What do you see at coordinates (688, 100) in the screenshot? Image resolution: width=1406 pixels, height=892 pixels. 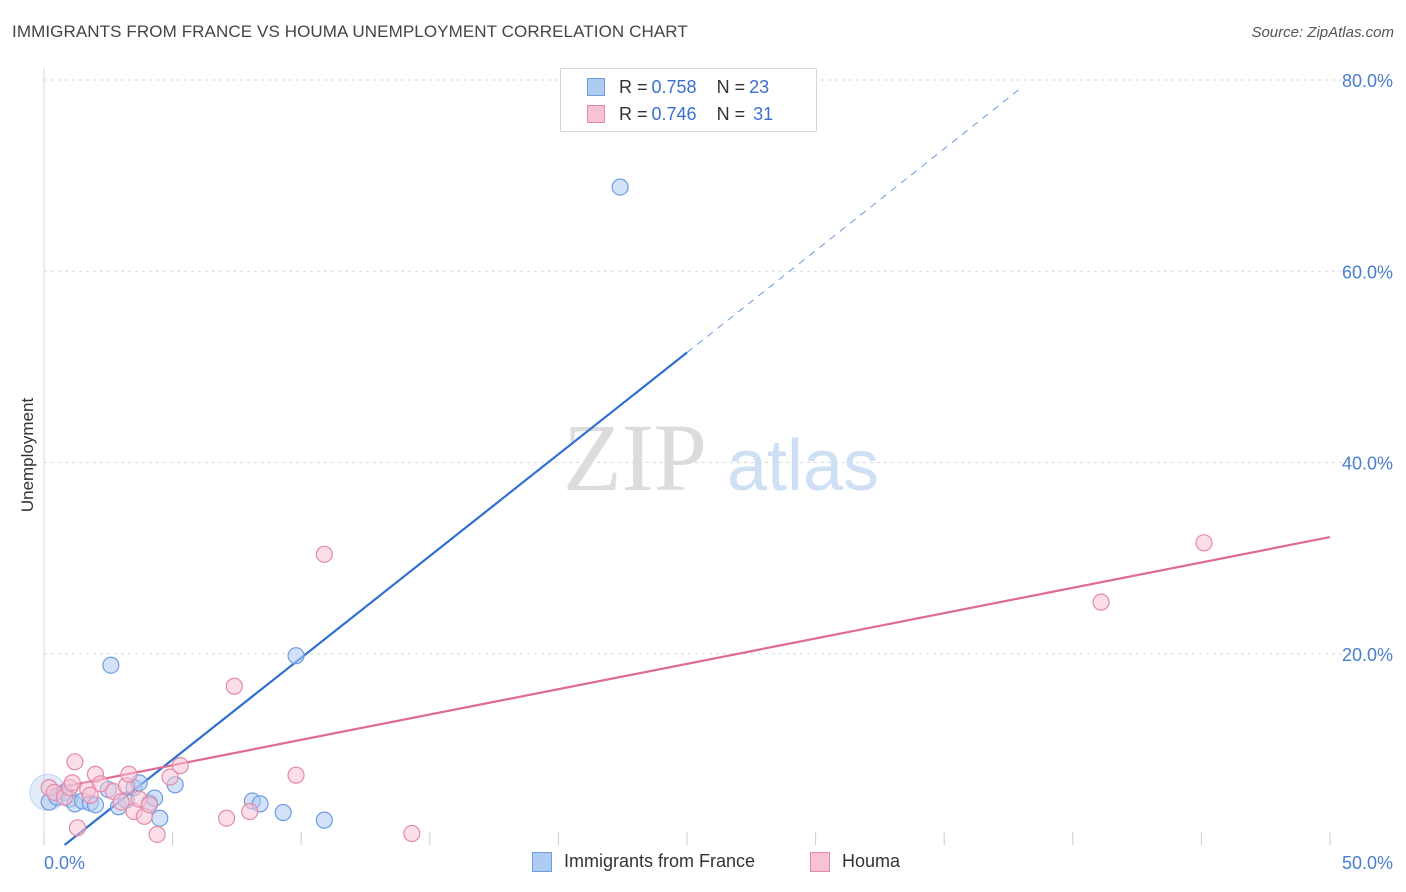 I see `correlation-legend: R = 0.758 N = 23 R = 0.746 N = 31` at bounding box center [688, 100].